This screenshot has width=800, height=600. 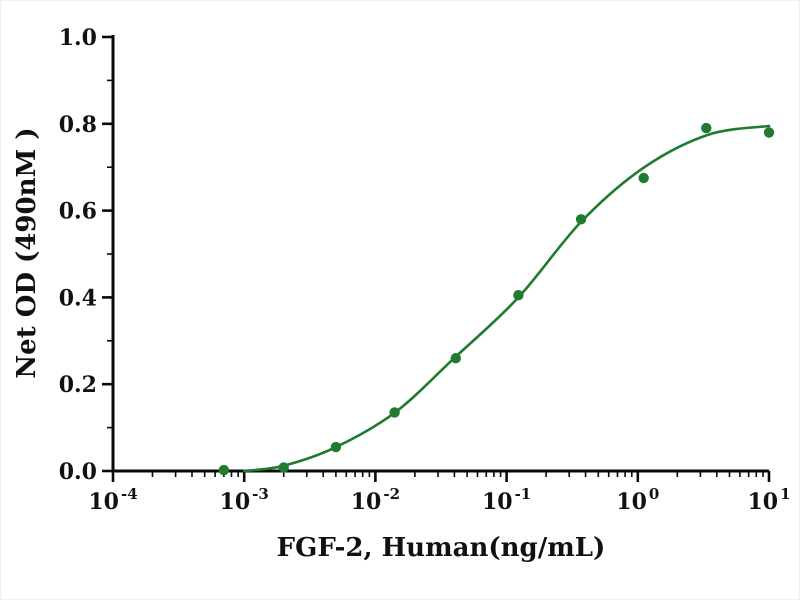 What do you see at coordinates (768, 500) in the screenshot?
I see `x-tick-label: 10 1` at bounding box center [768, 500].